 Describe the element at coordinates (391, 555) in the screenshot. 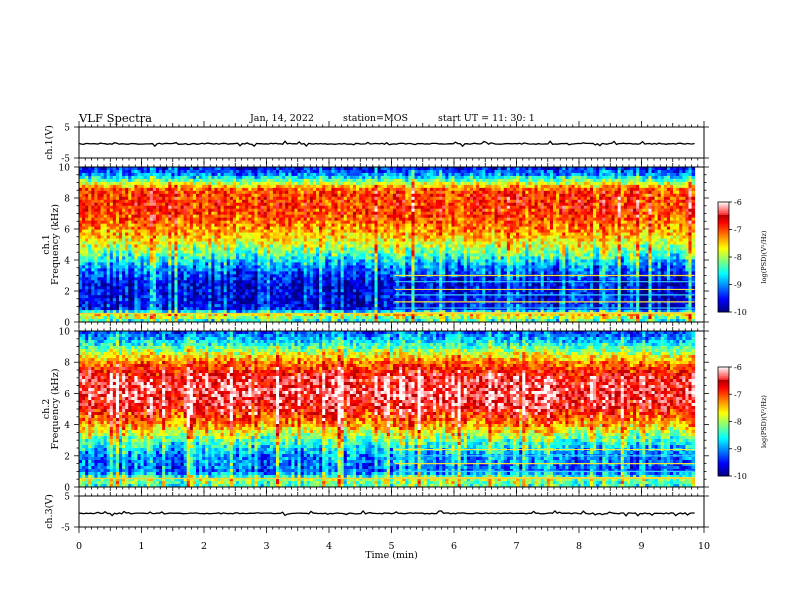

I see `x-axis-label: Time (min)` at that location.